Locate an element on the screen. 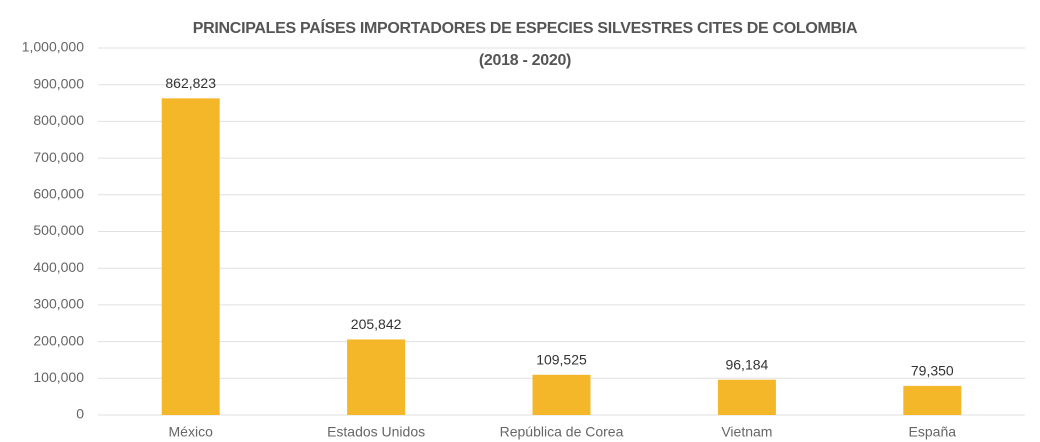 The image size is (1040, 442). x-tick-label: Vietnam is located at coordinates (746, 432).